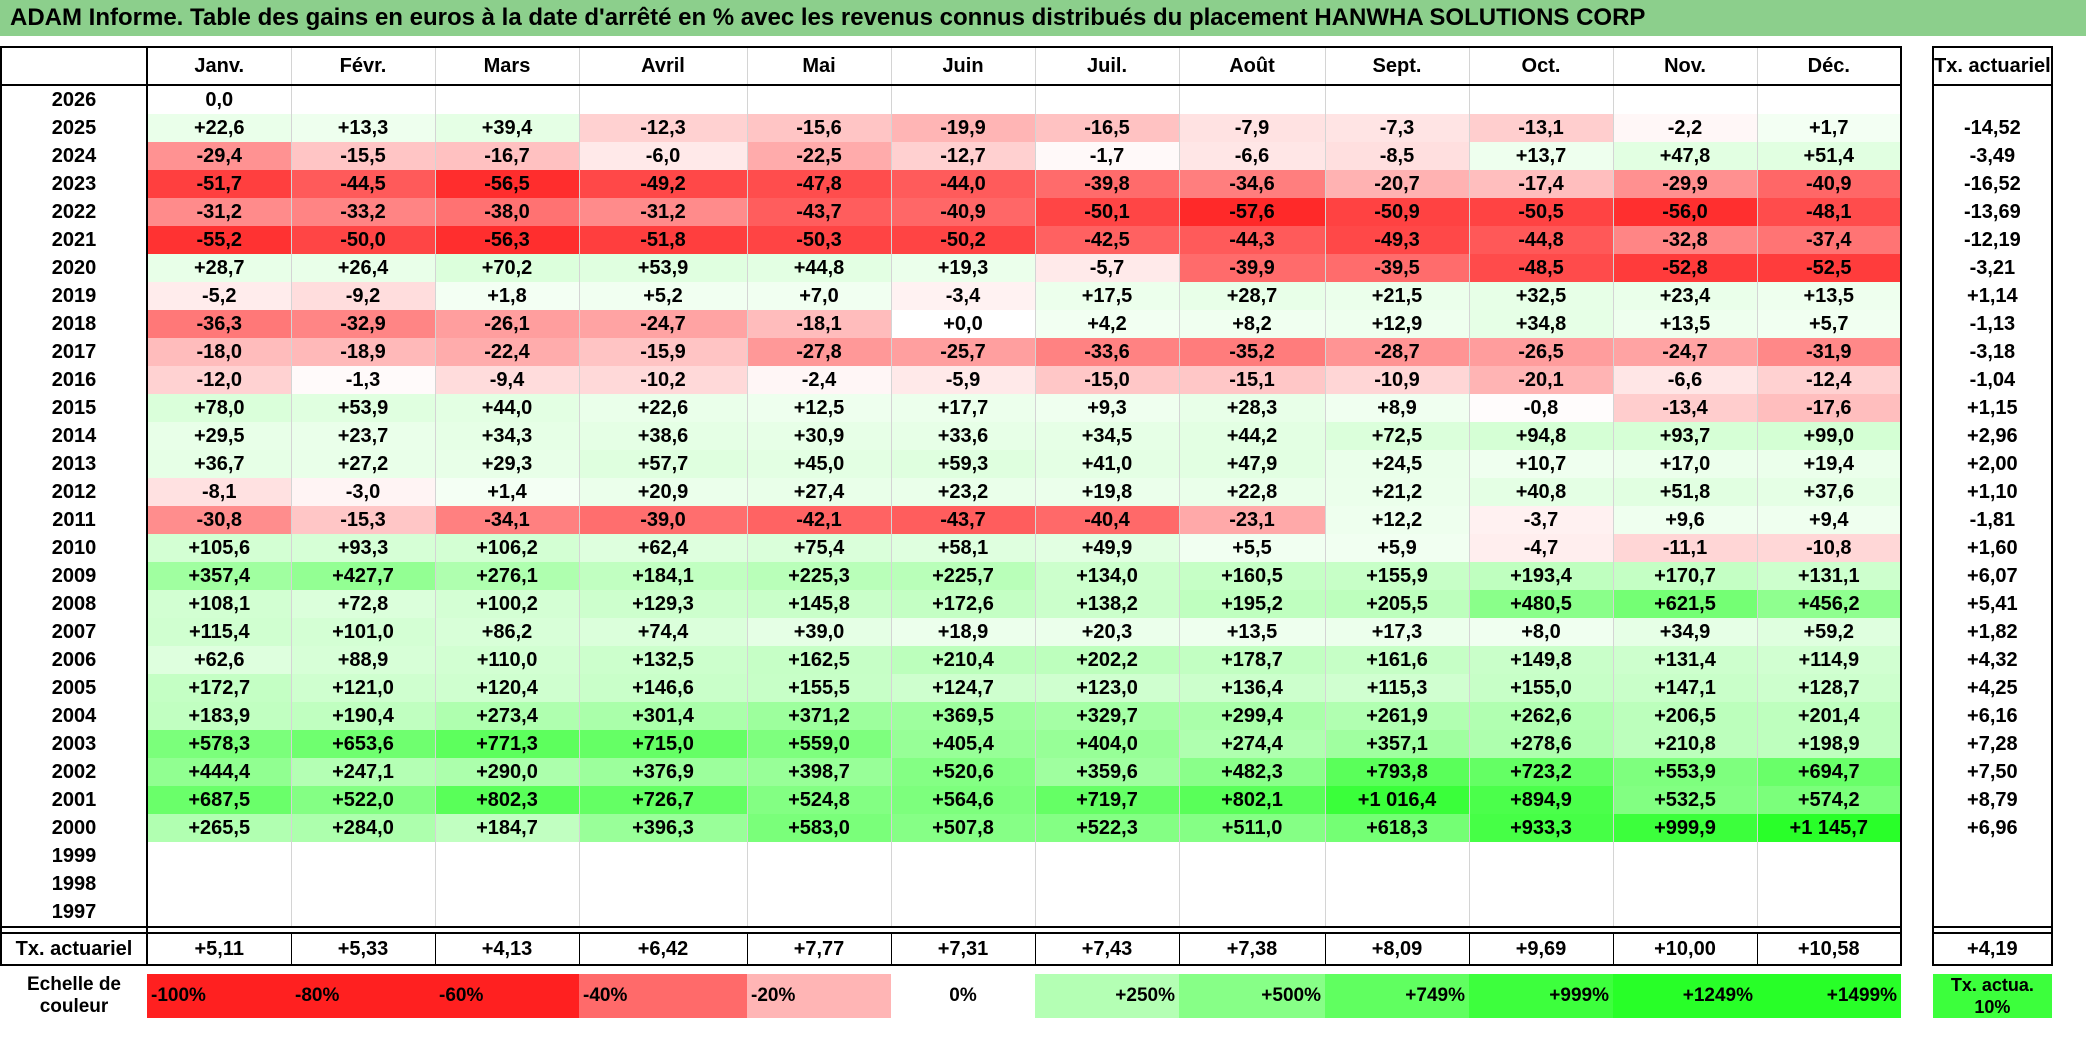 The image size is (2086, 1037). I want to click on gain-cell: -1,7, so click(1106, 156).